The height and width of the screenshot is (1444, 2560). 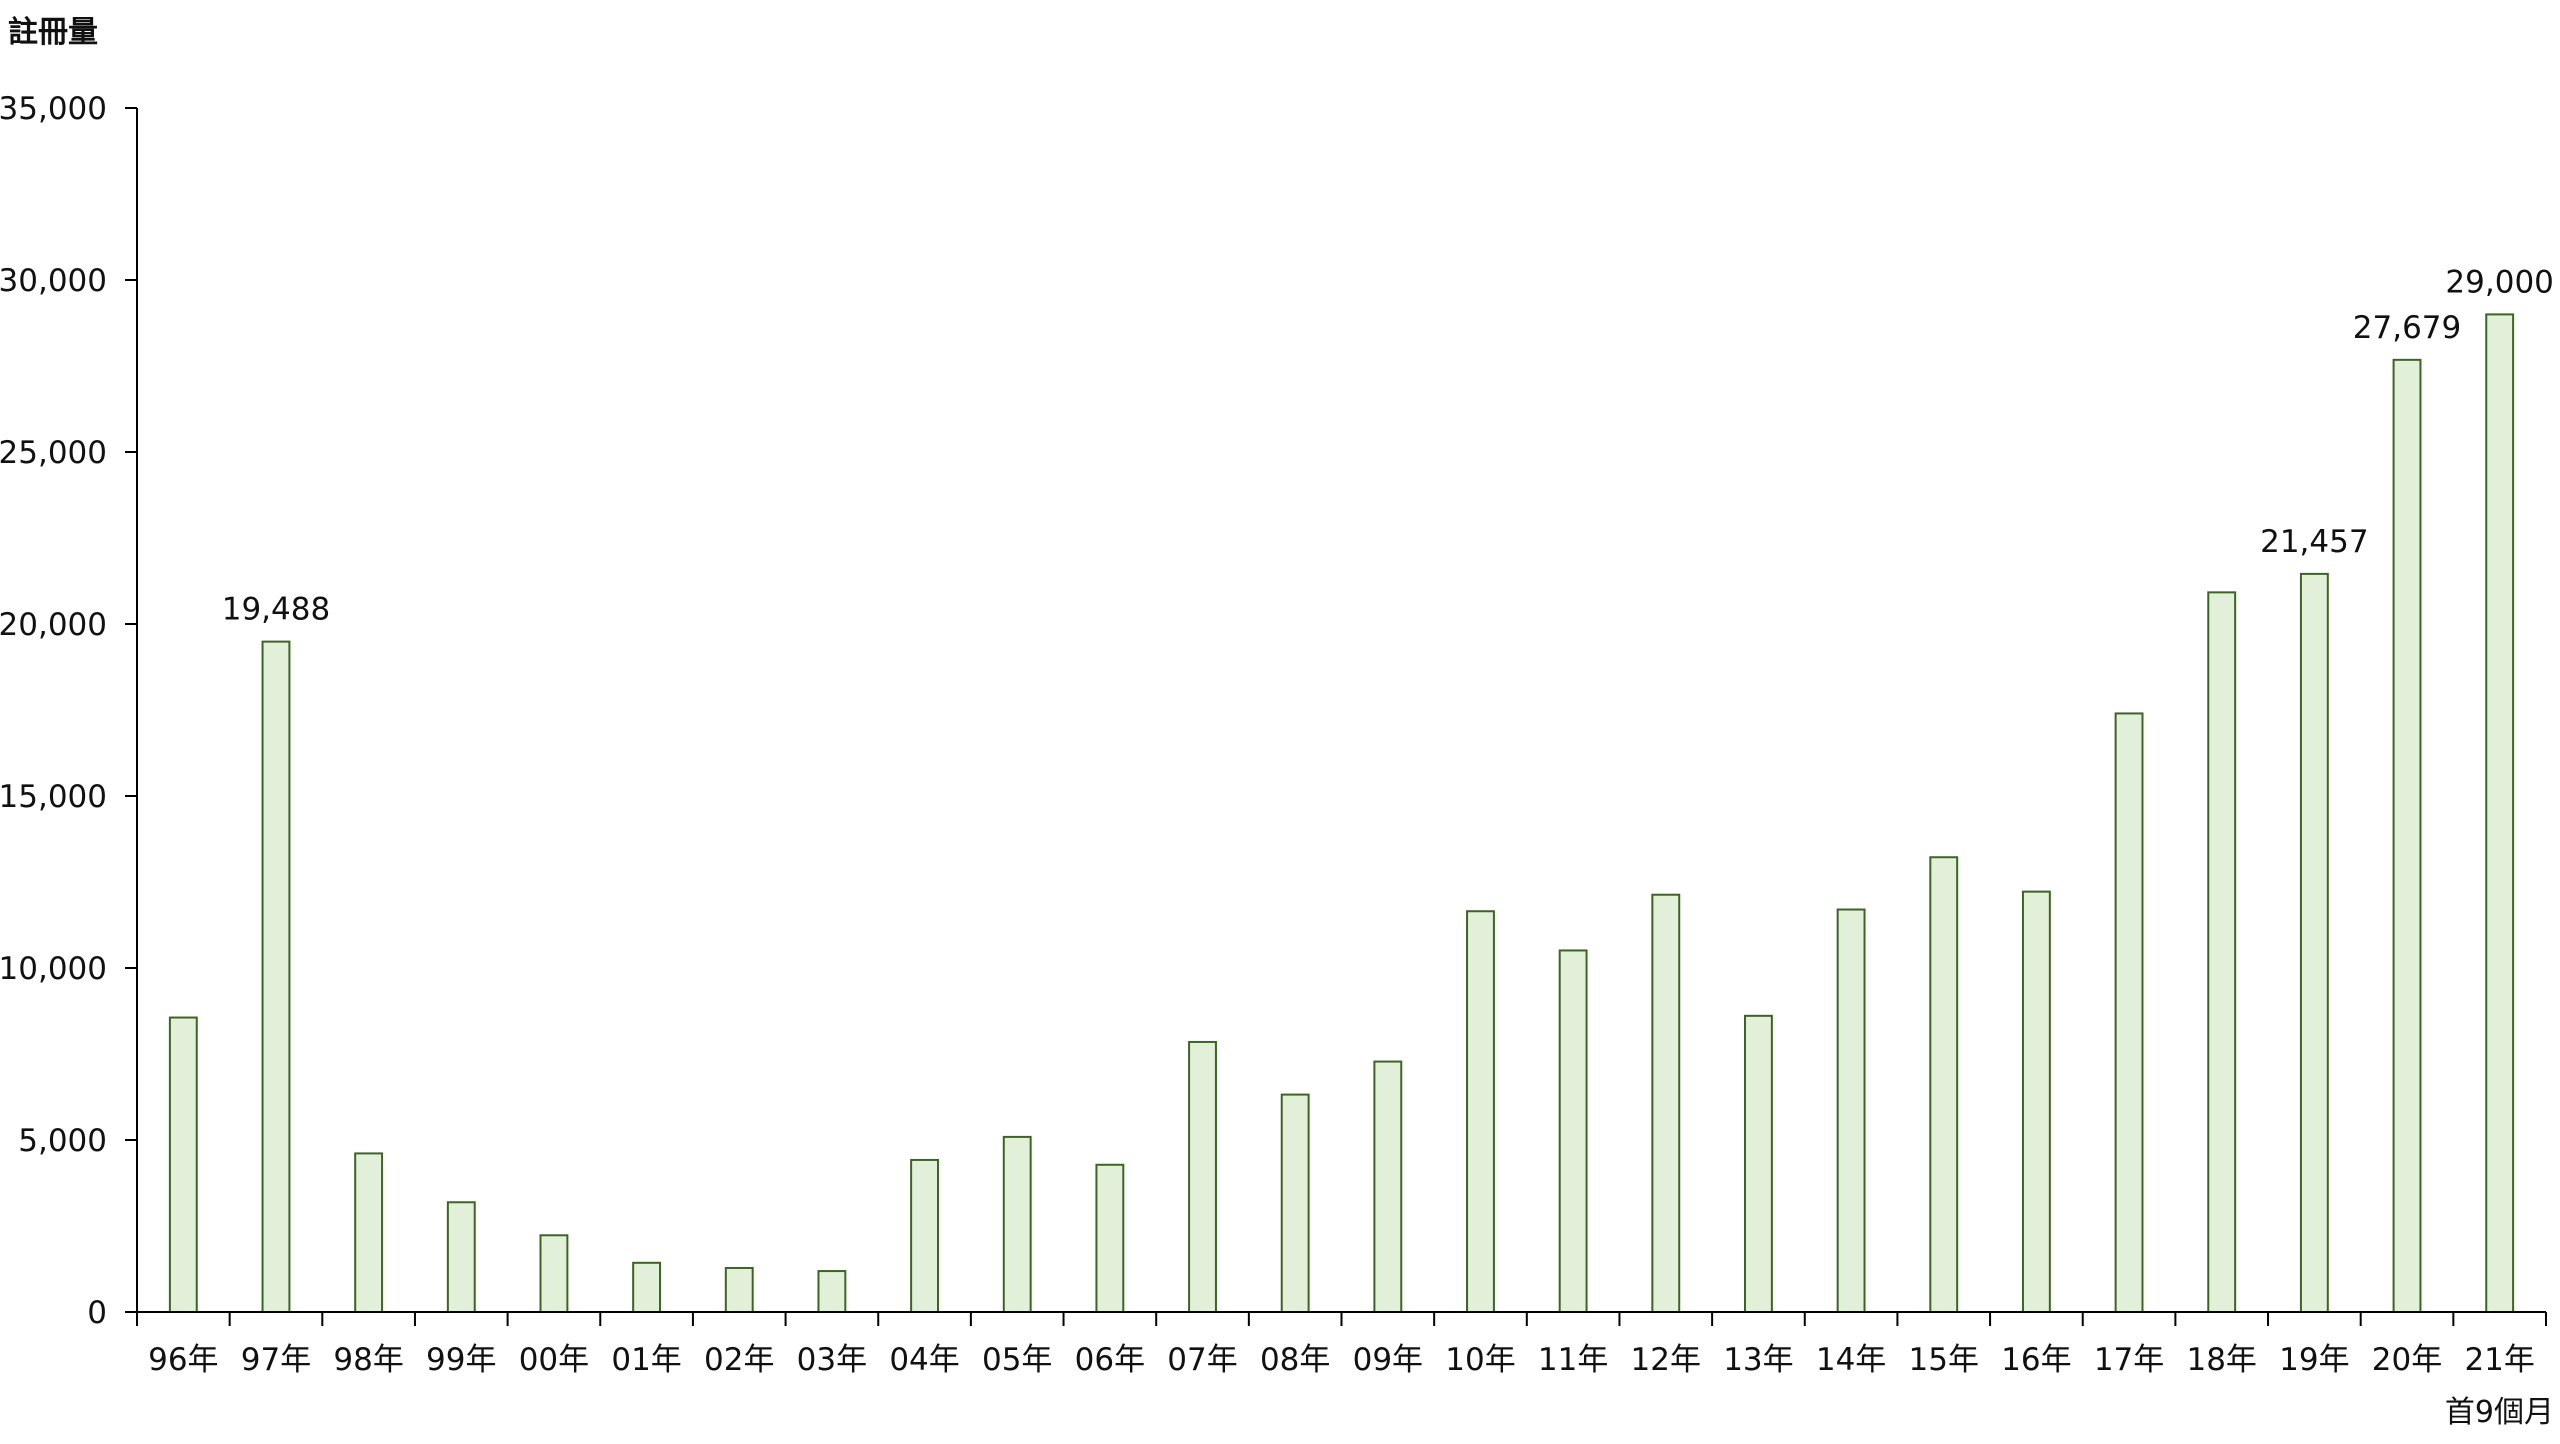 I want to click on bar-00年, so click(x=554, y=1273).